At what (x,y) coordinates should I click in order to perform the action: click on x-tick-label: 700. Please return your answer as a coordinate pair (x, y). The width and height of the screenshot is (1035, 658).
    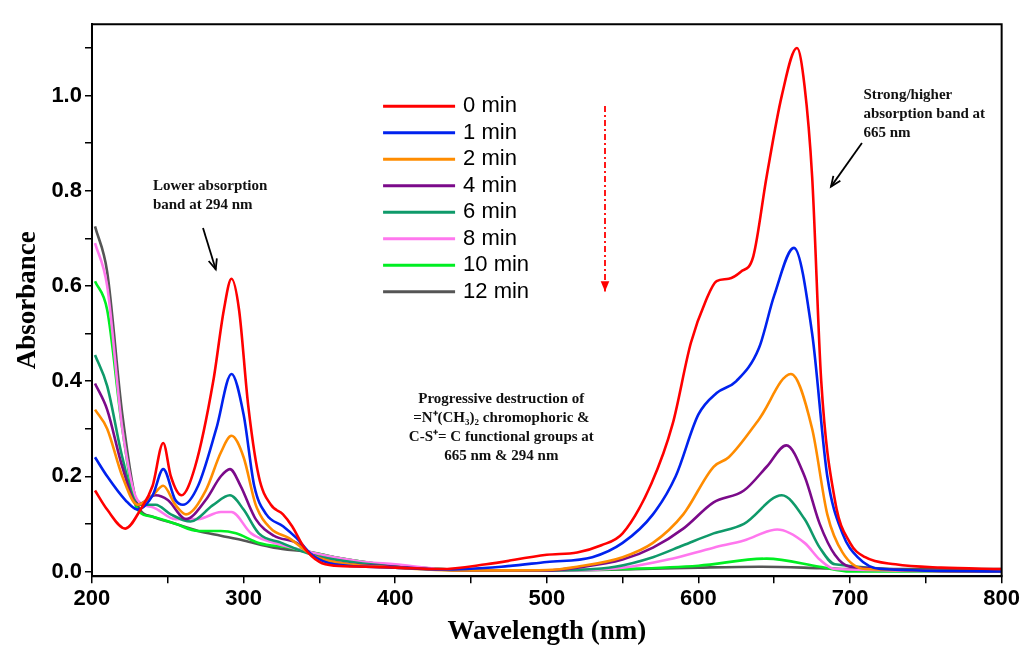
    Looking at the image, I should click on (850, 598).